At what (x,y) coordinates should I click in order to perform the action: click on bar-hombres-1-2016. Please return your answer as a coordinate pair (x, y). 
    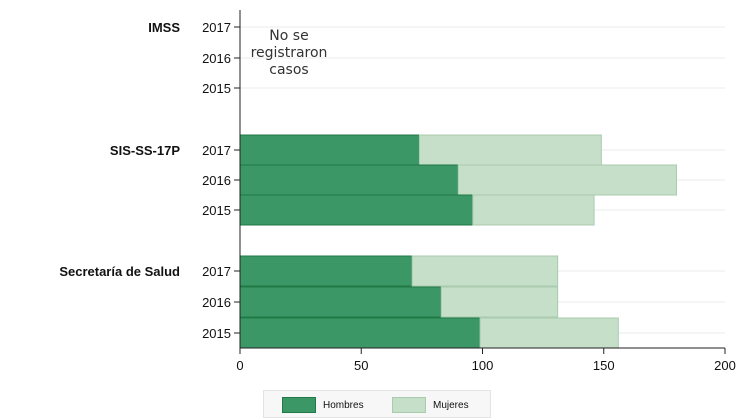
    Looking at the image, I should click on (349, 180).